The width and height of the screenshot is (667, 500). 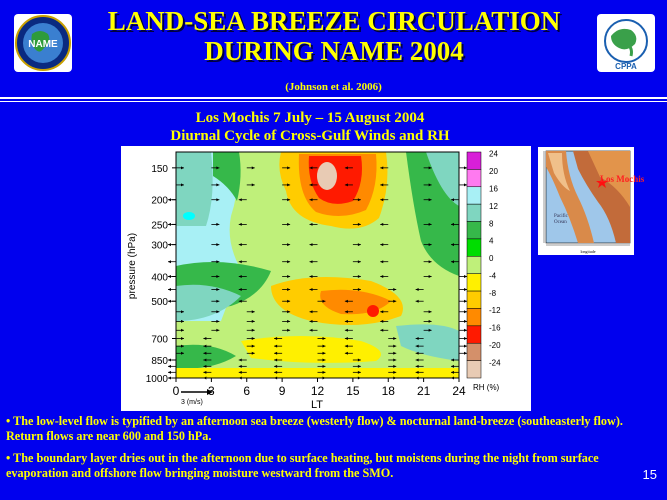 I want to click on rh-region-moist-mid, so click(x=208, y=302).